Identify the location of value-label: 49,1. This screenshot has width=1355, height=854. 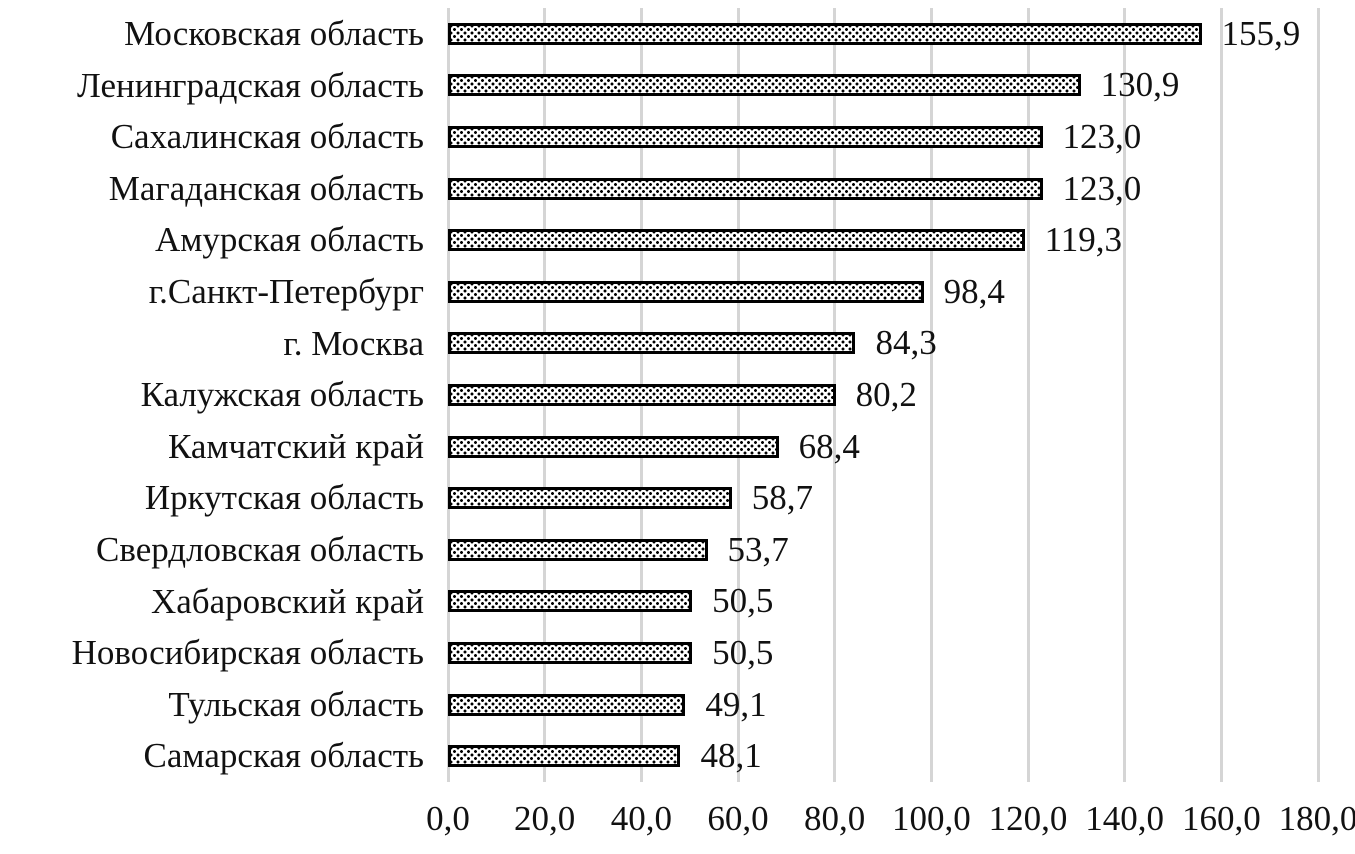
(736, 704).